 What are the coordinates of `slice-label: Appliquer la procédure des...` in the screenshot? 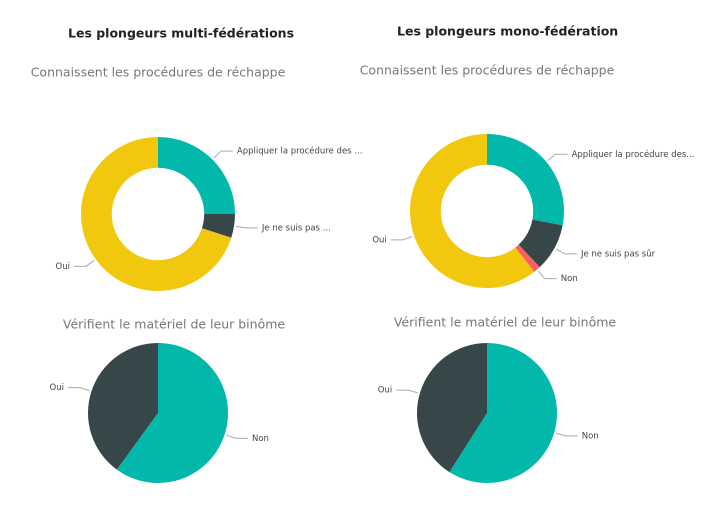 It's located at (633, 154).